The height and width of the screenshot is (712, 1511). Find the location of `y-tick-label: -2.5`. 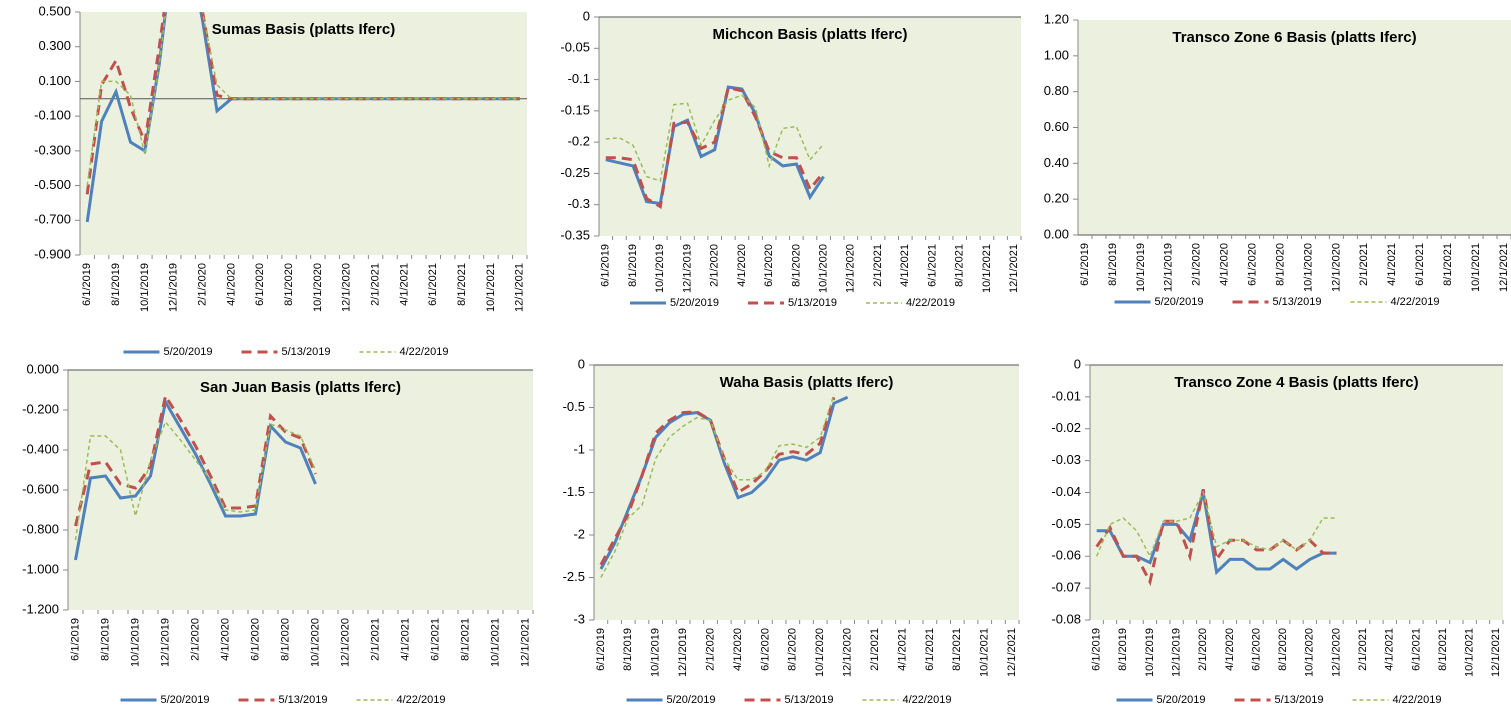

y-tick-label: -2.5 is located at coordinates (574, 576).